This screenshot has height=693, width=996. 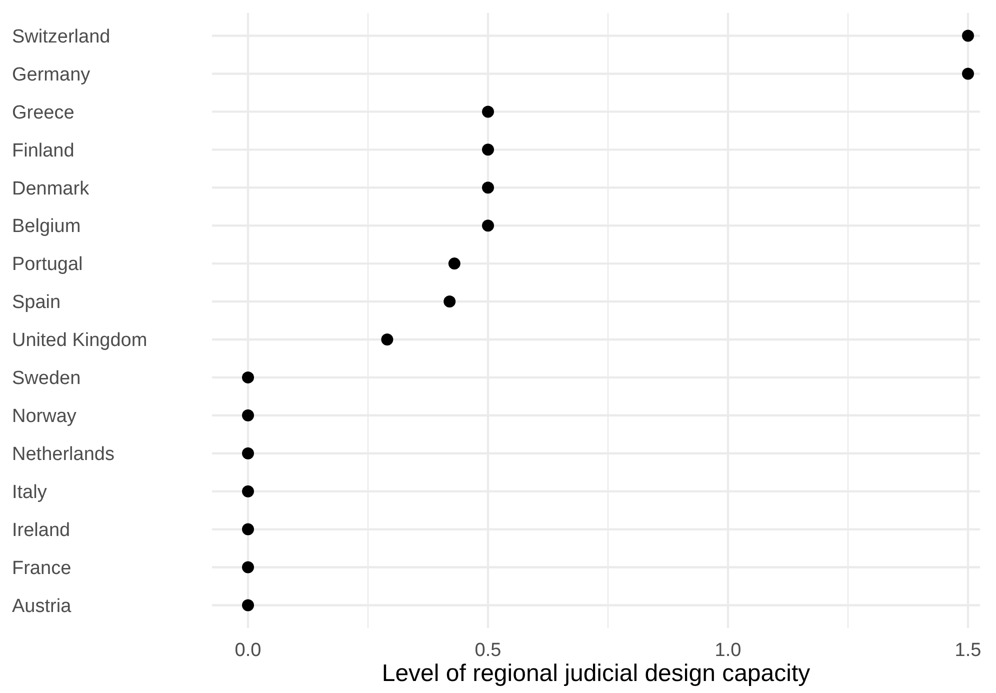 I want to click on y-tick-label: United Kingdom, so click(x=80, y=341).